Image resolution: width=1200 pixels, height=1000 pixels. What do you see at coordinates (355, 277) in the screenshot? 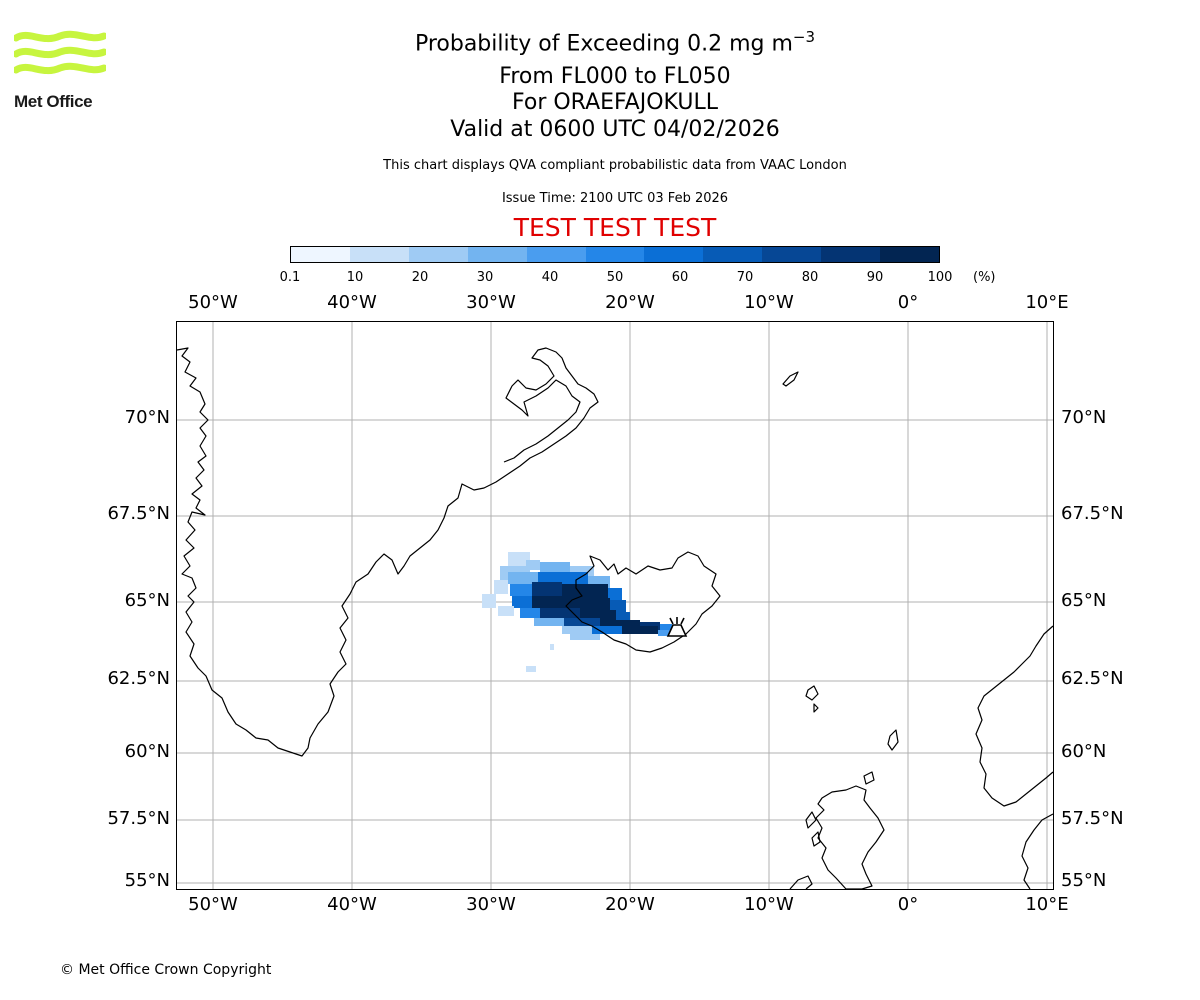
I see `colorbar-tick-1: 10` at bounding box center [355, 277].